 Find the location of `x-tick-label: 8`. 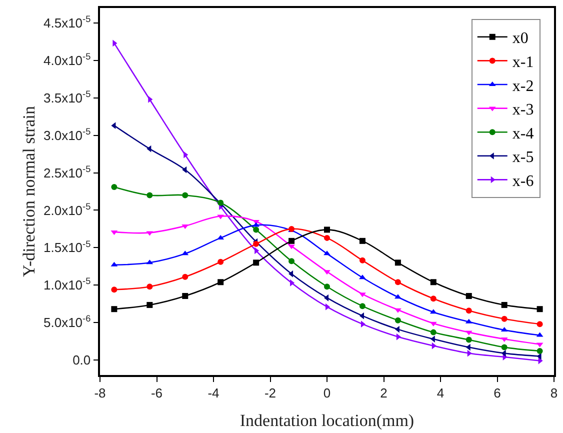

x-tick-label: 8 is located at coordinates (554, 392).